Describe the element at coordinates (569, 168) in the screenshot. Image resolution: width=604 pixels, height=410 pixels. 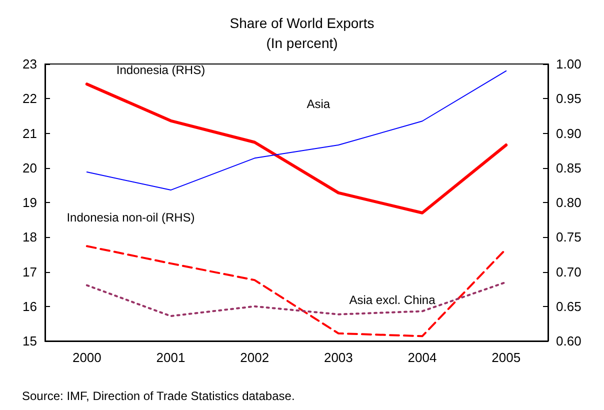
I see `y2-tick-label: 0.85` at that location.